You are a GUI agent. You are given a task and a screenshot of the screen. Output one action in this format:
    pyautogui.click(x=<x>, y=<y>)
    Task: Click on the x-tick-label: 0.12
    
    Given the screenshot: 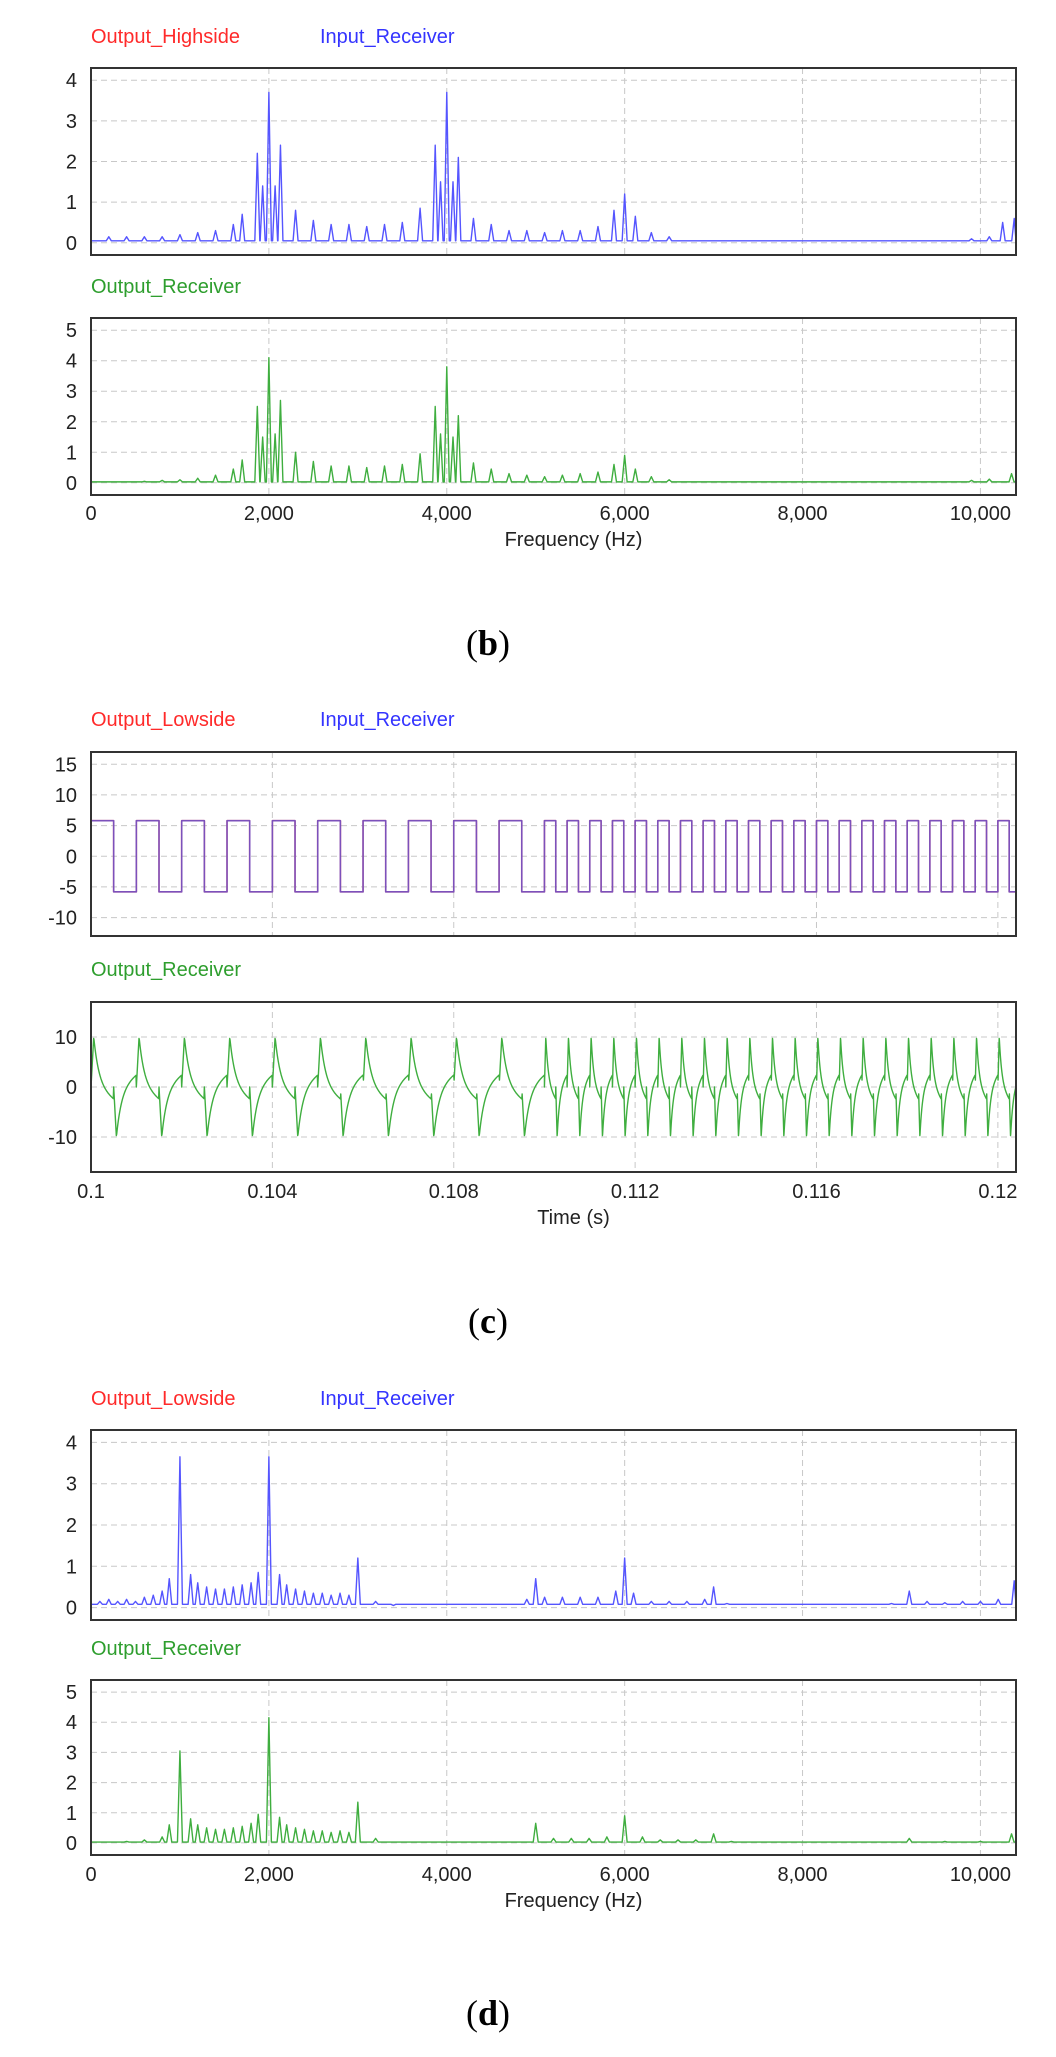 What is the action you would take?
    pyautogui.click(x=997, y=1192)
    